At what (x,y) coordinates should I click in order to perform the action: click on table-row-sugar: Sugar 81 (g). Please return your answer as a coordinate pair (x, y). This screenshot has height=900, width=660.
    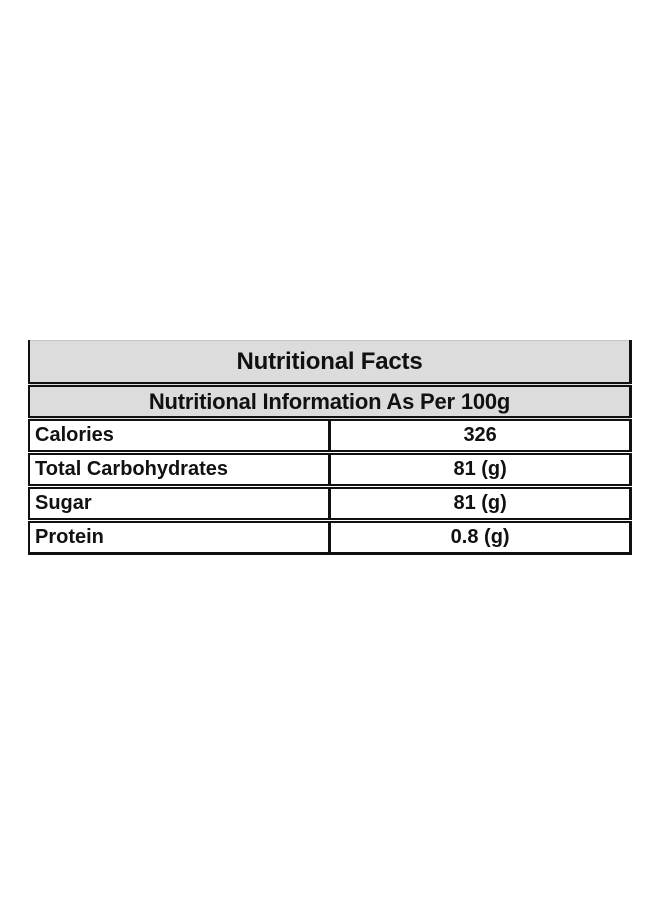
    Looking at the image, I should click on (330, 504).